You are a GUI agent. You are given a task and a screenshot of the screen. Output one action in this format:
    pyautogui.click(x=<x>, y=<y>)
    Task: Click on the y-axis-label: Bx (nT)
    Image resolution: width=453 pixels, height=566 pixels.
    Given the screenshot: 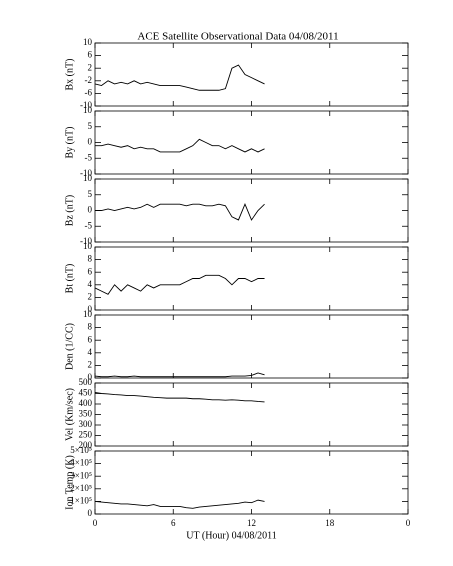 What is the action you would take?
    pyautogui.click(x=69, y=75)
    